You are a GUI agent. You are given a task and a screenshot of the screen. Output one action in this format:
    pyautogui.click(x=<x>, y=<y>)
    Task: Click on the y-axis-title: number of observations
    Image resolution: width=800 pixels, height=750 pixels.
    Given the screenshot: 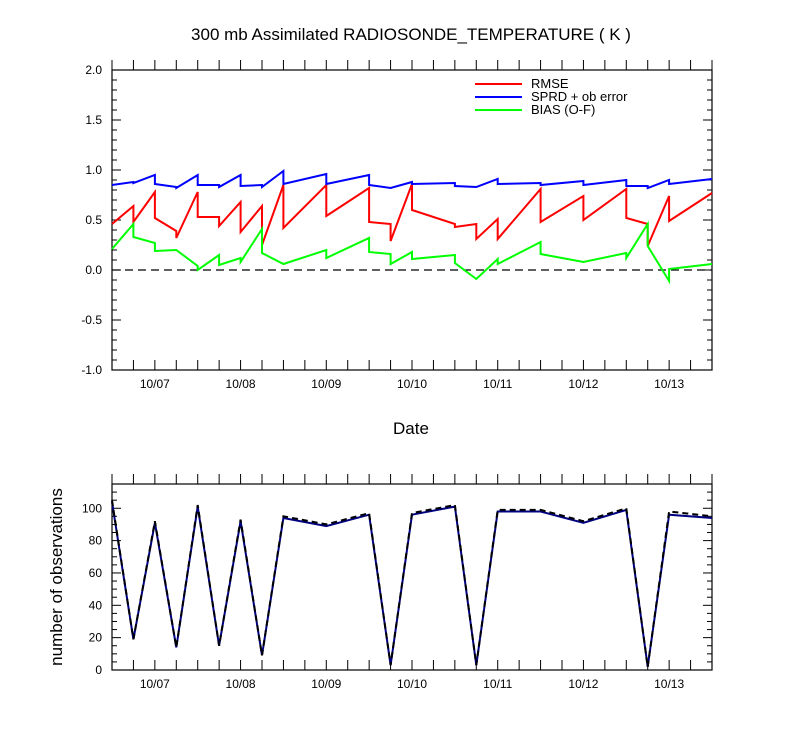 What is the action you would take?
    pyautogui.click(x=56, y=577)
    